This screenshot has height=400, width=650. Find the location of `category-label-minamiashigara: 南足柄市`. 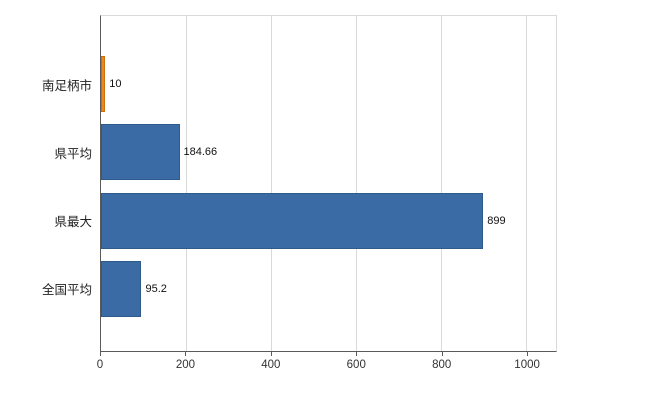

category-label-minamiashigara: 南足柄市 is located at coordinates (66, 85).